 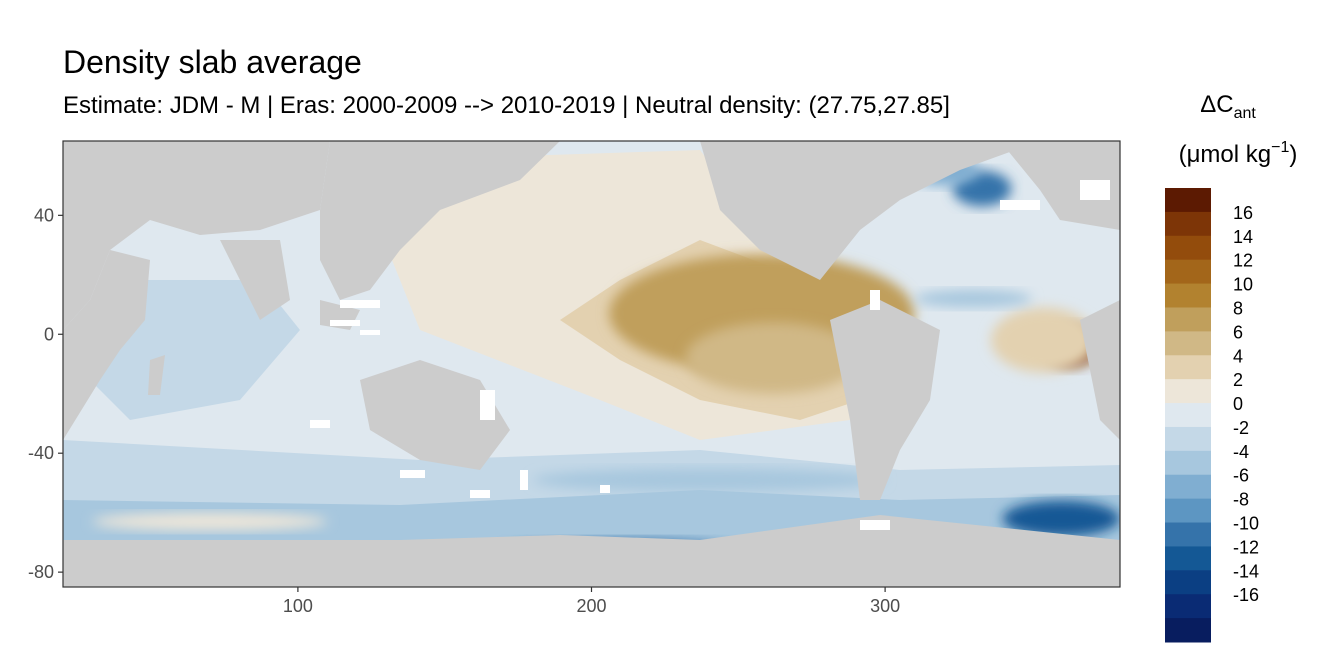 What do you see at coordinates (1246, 571) in the screenshot?
I see `legend-label: -14` at bounding box center [1246, 571].